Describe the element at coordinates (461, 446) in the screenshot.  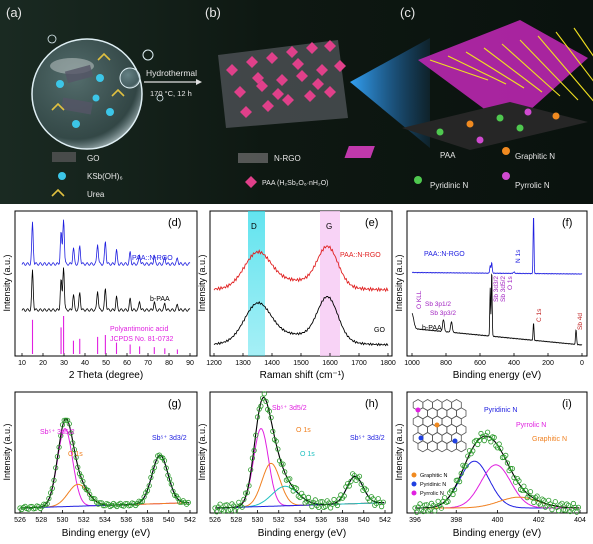
I see `graphene-hexagon` at that location.